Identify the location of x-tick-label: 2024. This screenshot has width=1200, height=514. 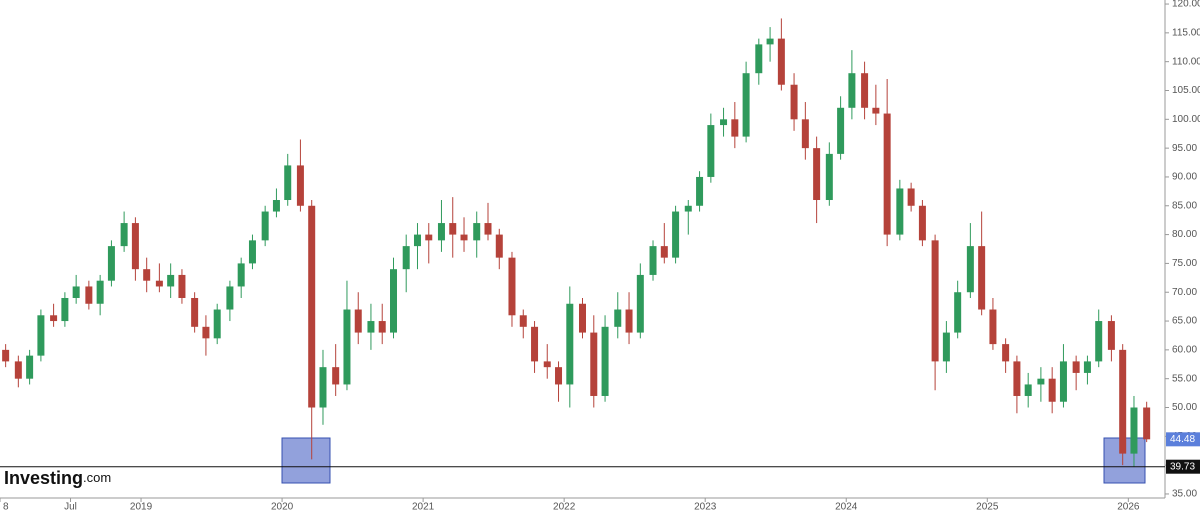
(846, 507).